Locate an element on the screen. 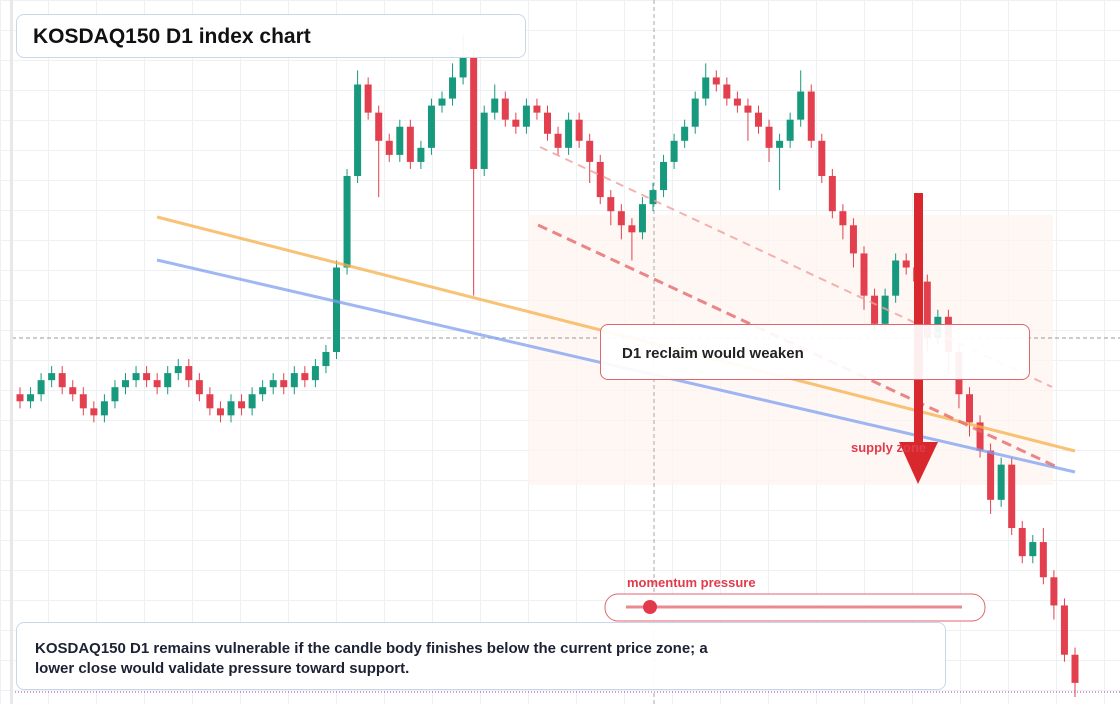 This screenshot has height=704, width=1120. slider-knob is located at coordinates (650, 607).